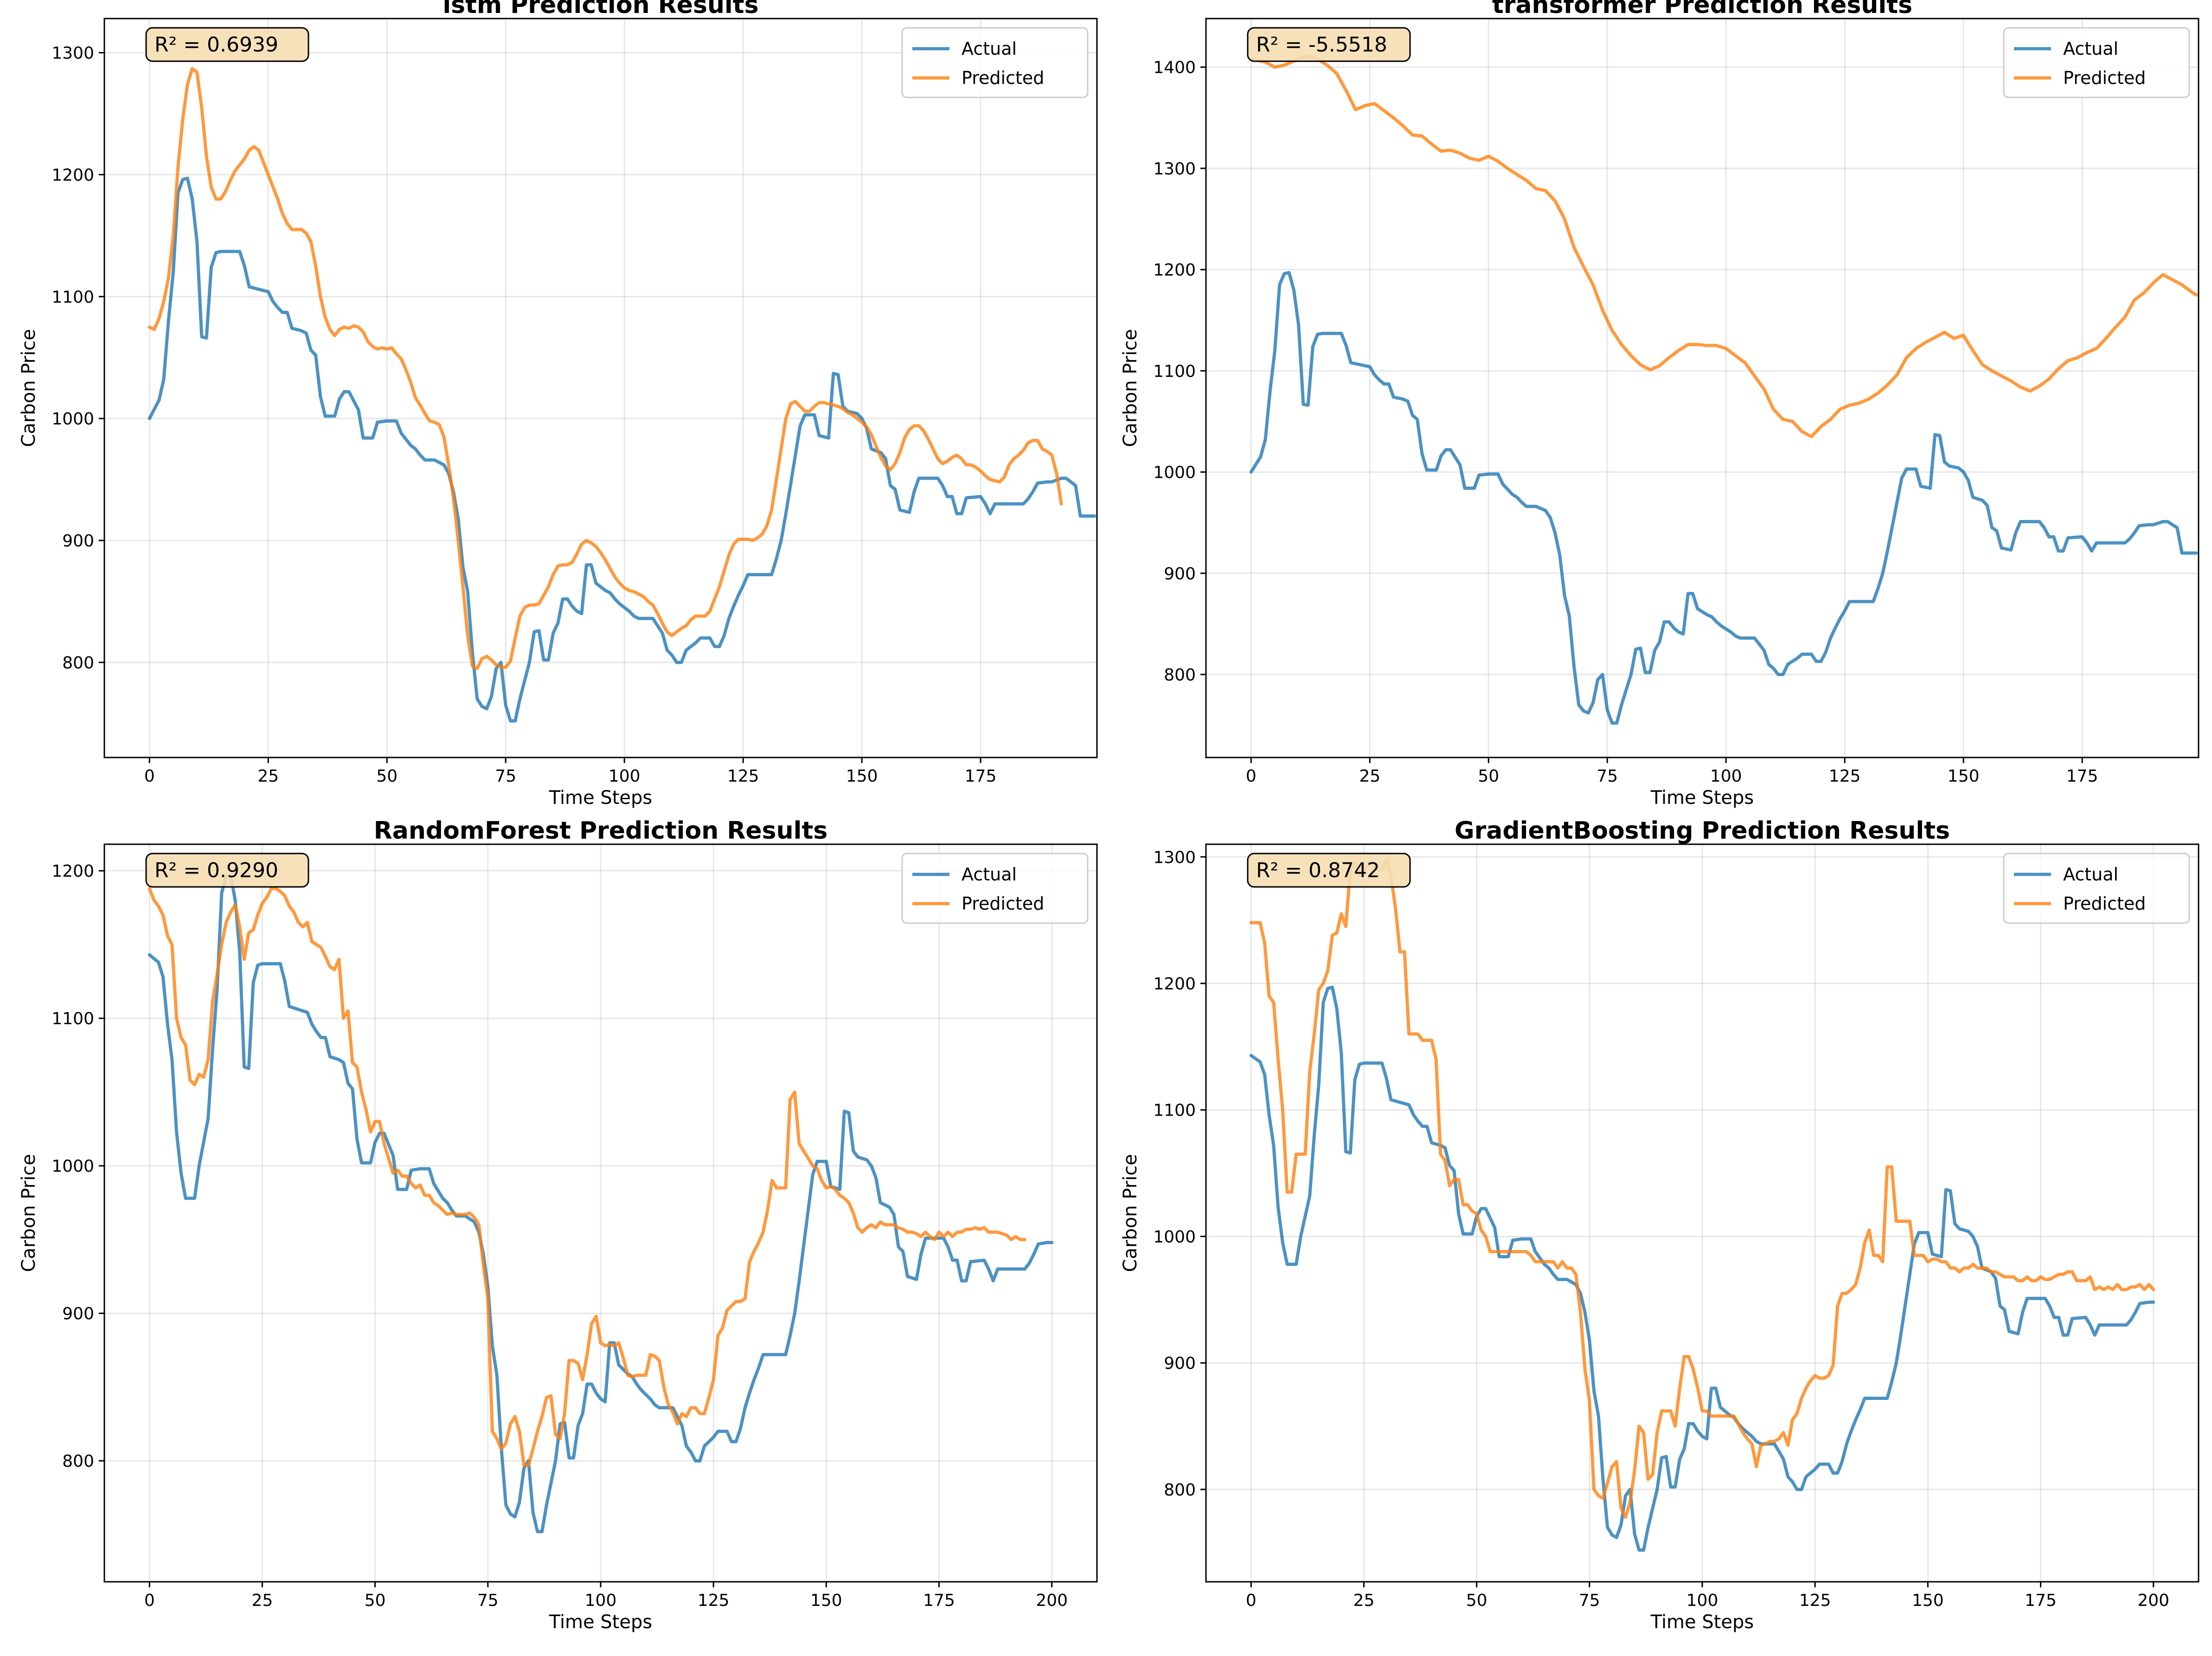 This screenshot has height=1656, width=2212. What do you see at coordinates (601, 831) in the screenshot?
I see `subplot-title: RandomForest Prediction Results` at bounding box center [601, 831].